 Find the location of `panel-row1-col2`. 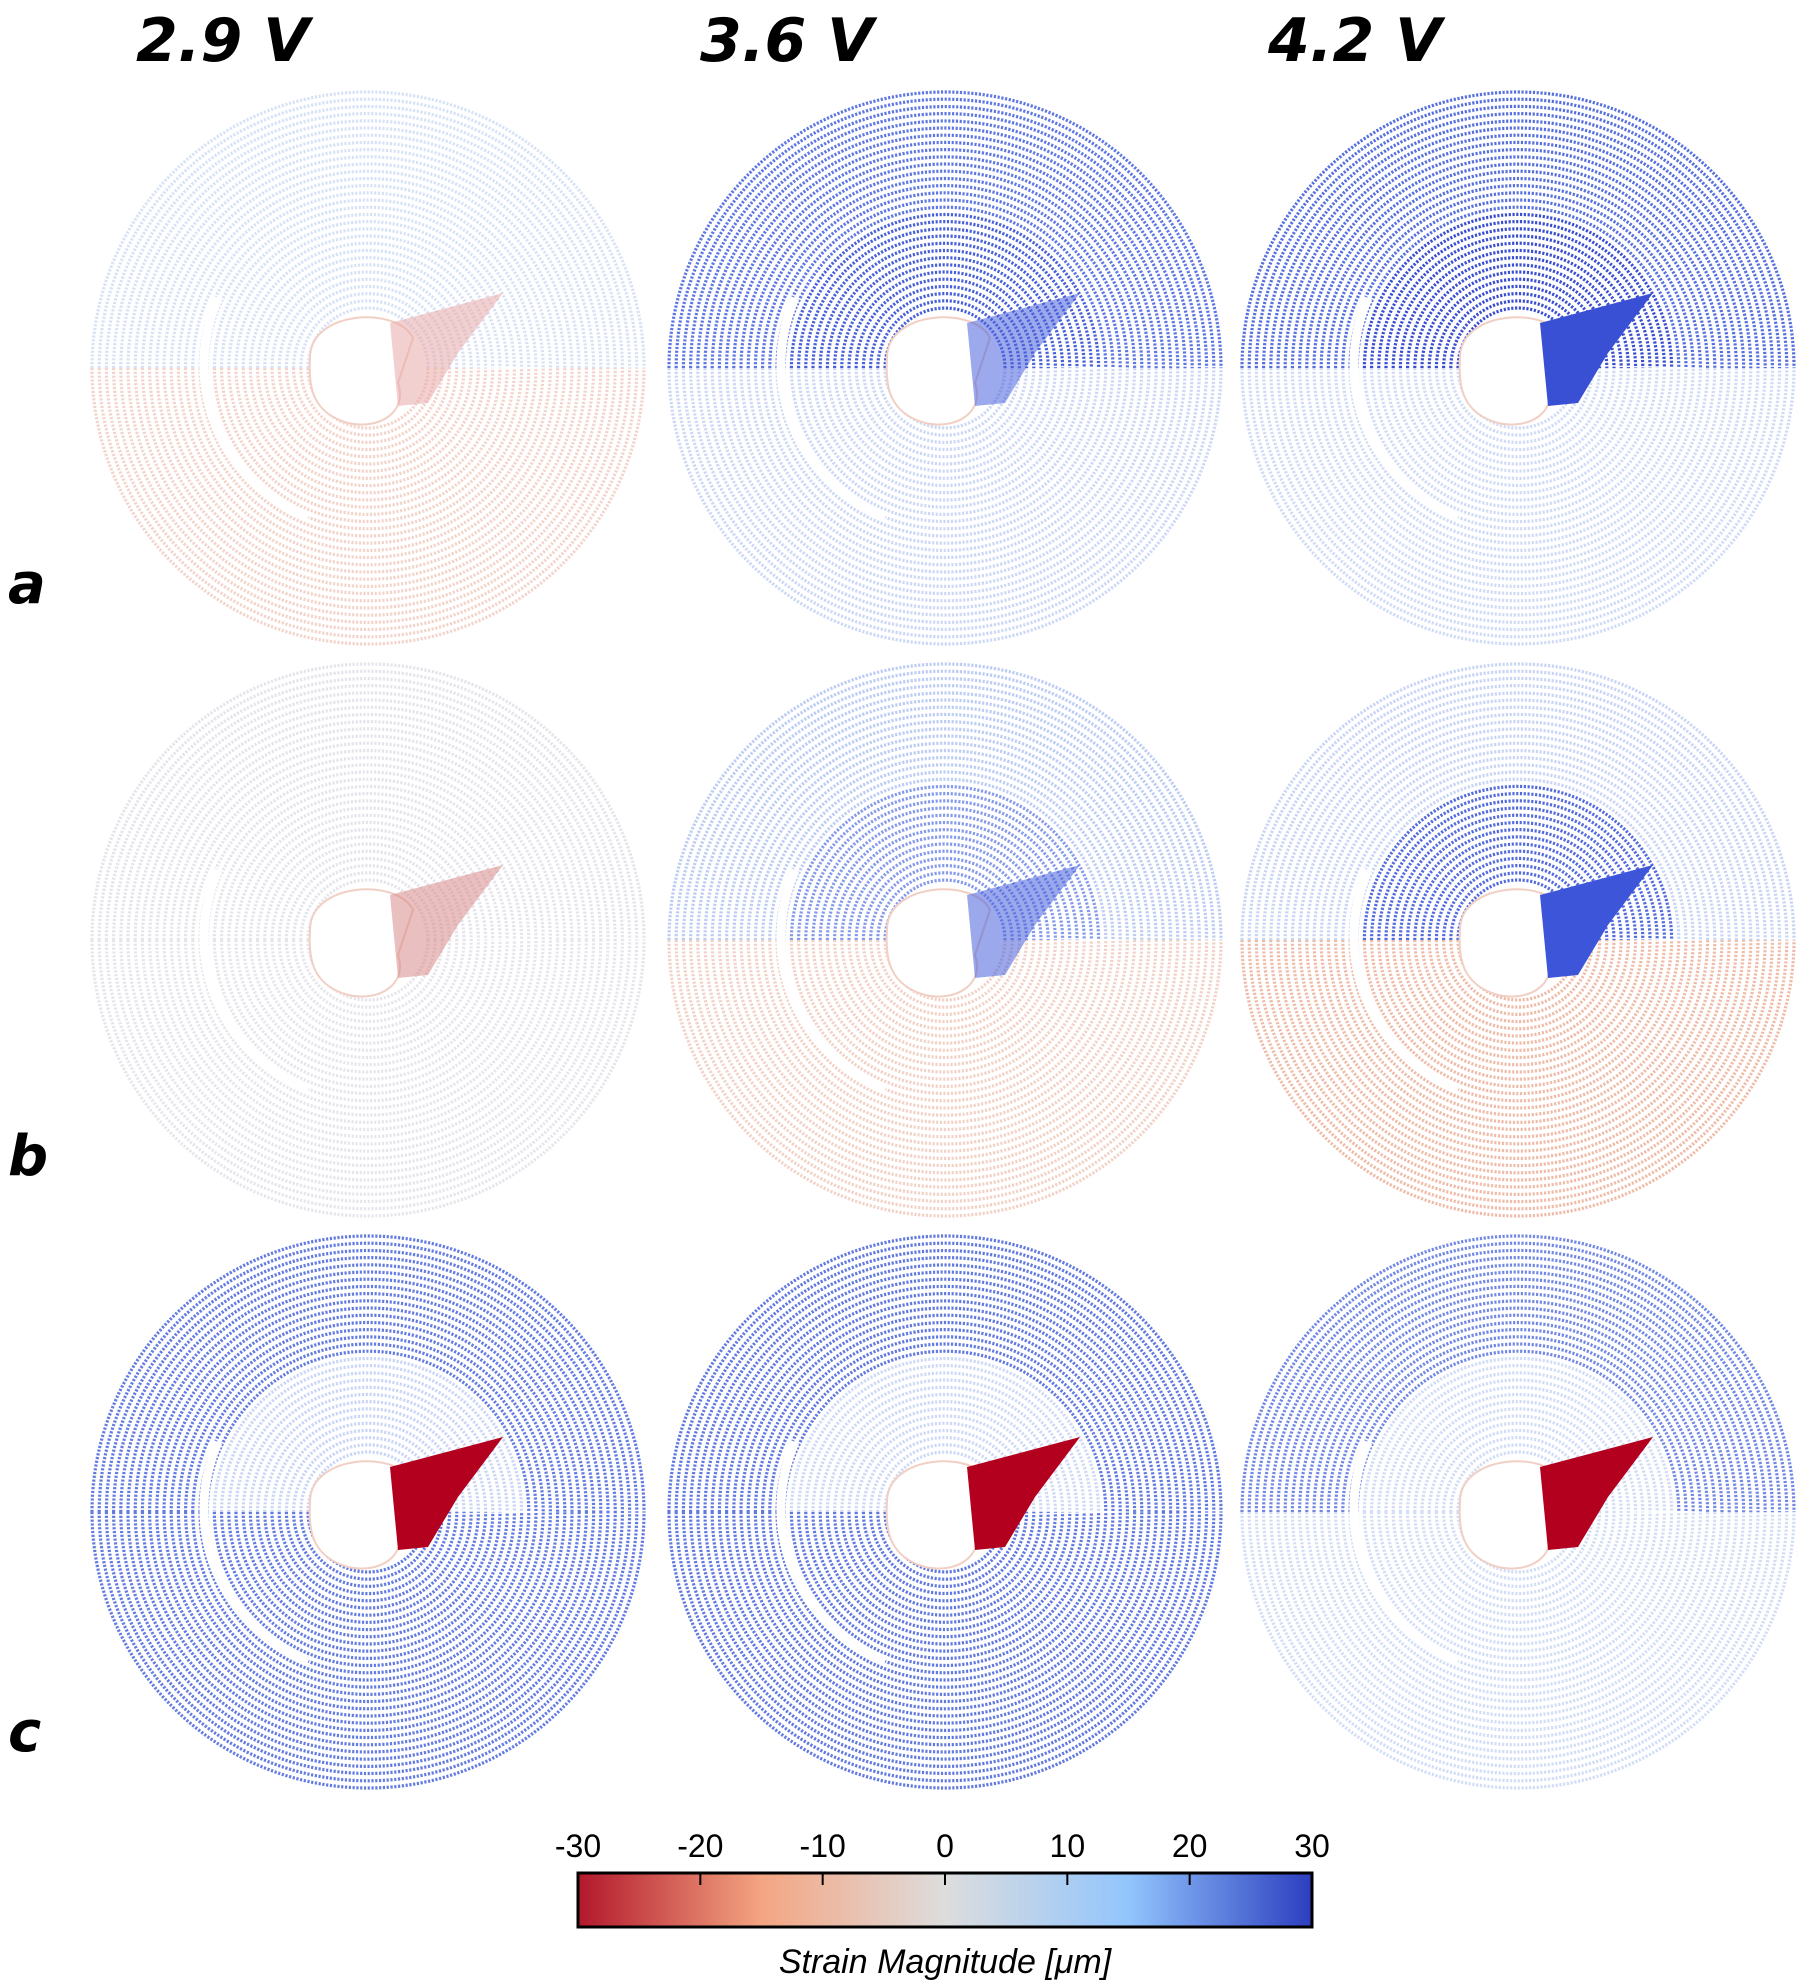

panel-row1-col2 is located at coordinates (1518, 940).